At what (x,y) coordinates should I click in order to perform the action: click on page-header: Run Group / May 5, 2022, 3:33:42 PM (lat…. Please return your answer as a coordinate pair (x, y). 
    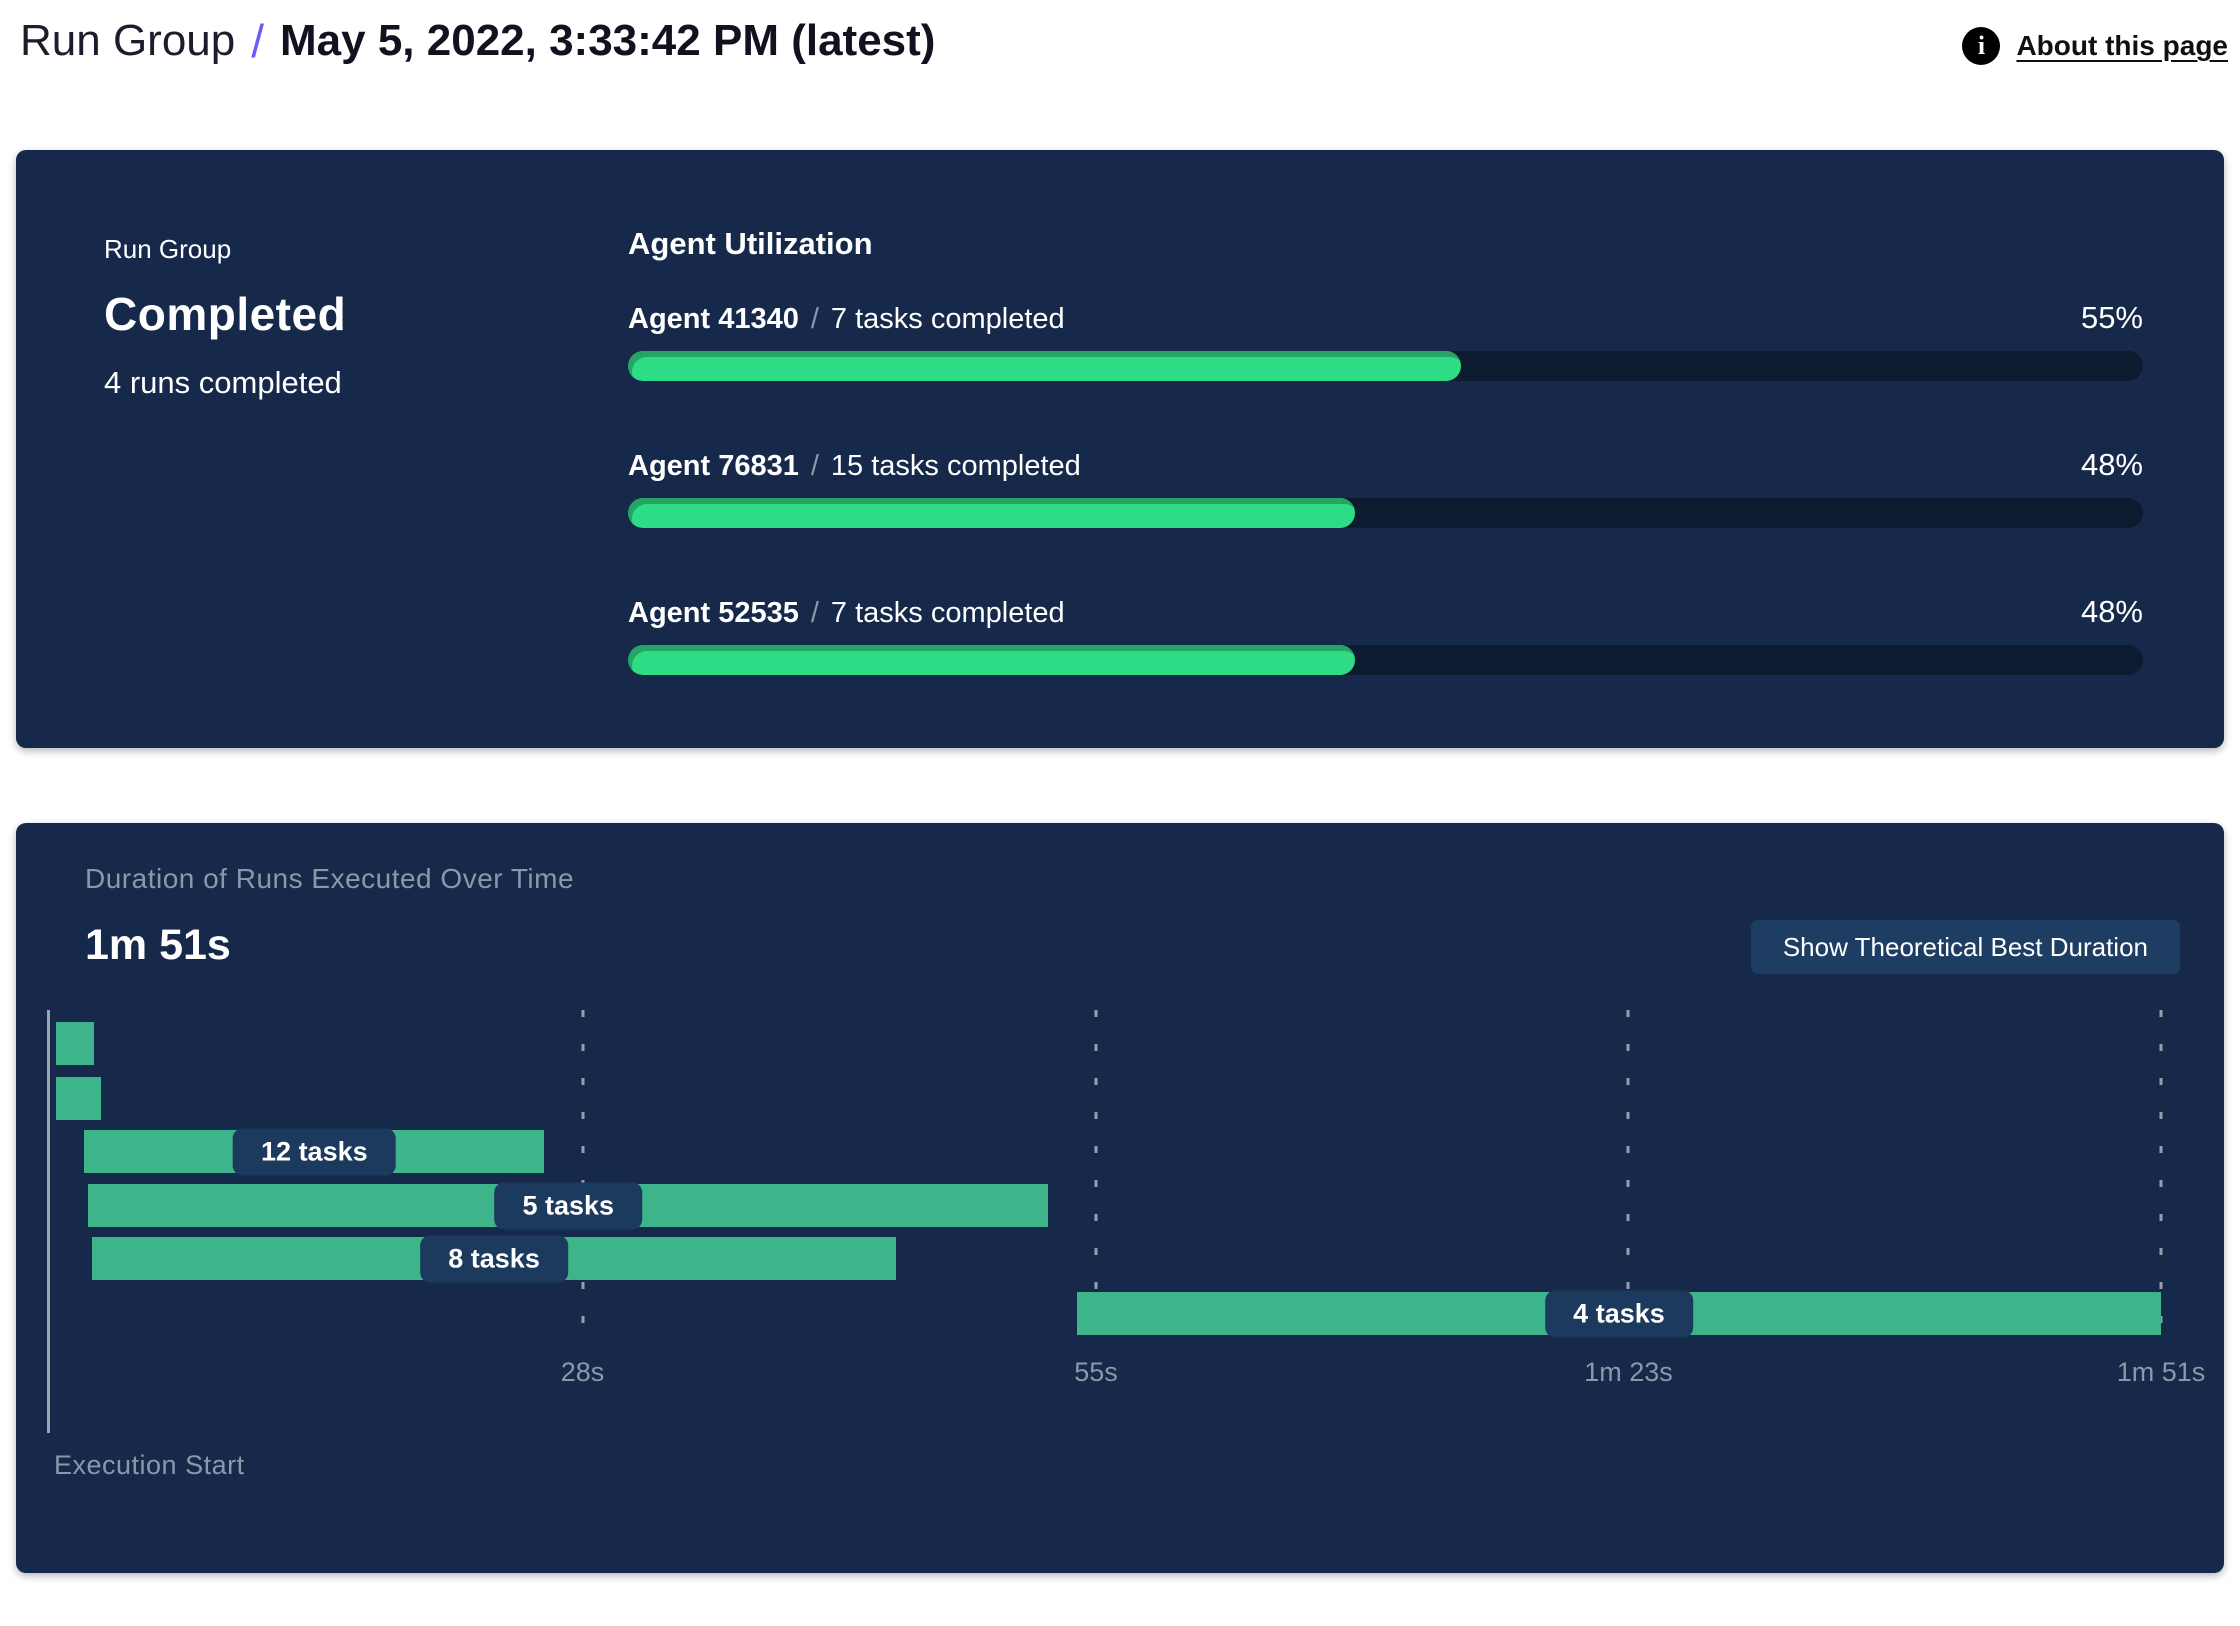
    Looking at the image, I should click on (1124, 41).